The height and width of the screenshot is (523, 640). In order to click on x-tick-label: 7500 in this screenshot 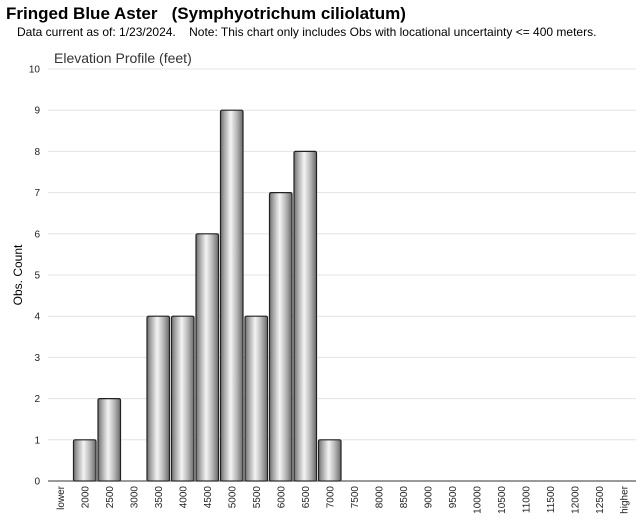, I will do `click(355, 497)`.